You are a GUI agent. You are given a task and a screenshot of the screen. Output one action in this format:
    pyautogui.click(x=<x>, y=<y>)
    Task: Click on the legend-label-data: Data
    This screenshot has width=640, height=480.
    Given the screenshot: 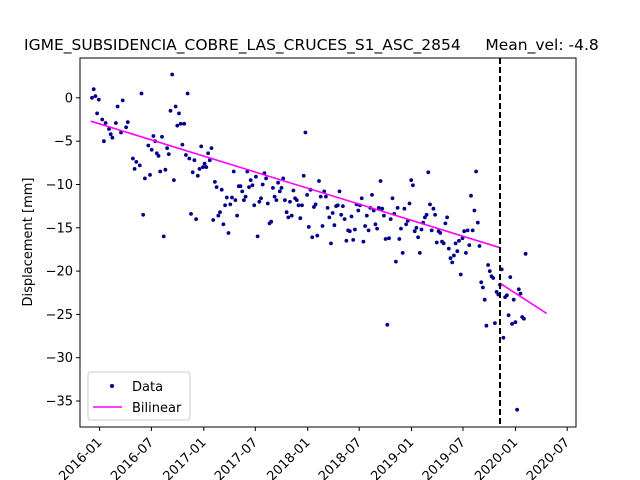 What is the action you would take?
    pyautogui.click(x=147, y=387)
    